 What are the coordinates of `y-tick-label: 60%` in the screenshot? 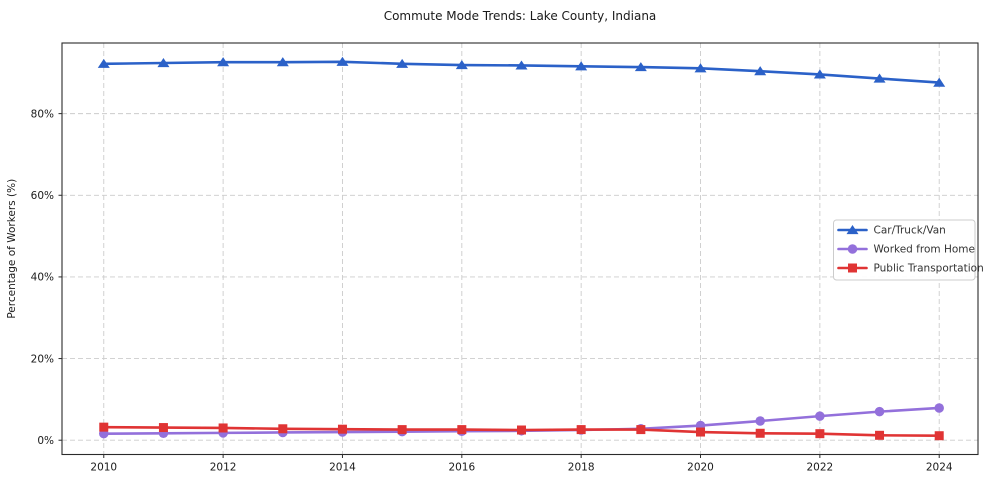 It's located at (42, 196).